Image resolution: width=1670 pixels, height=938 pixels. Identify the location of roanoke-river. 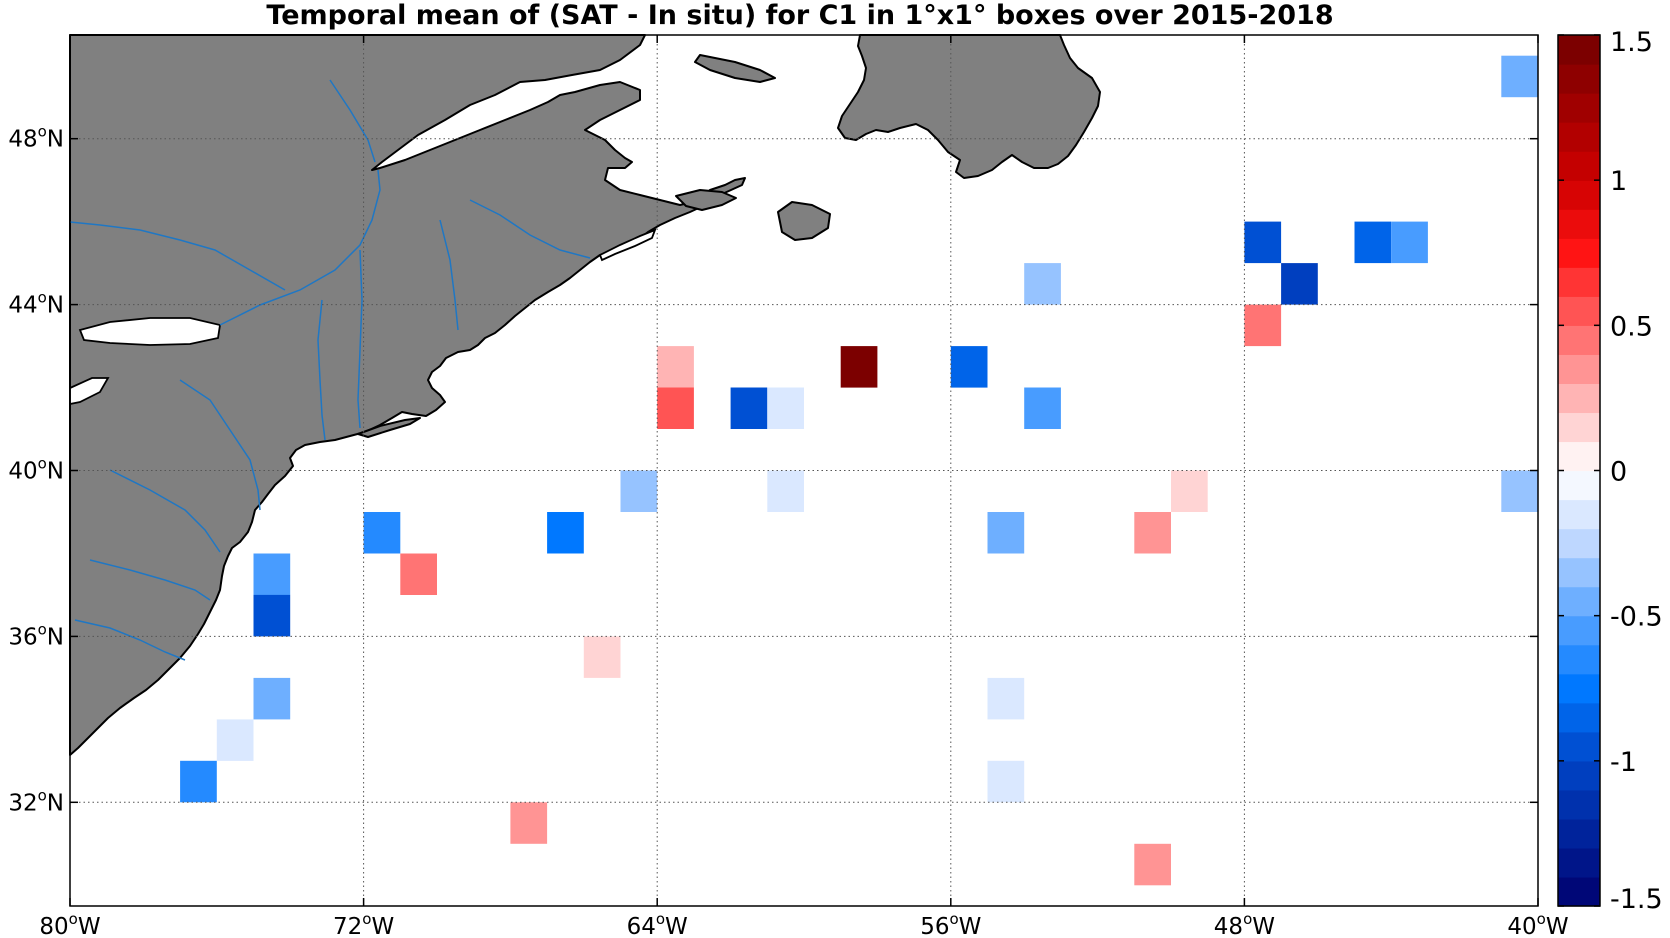
(130, 640).